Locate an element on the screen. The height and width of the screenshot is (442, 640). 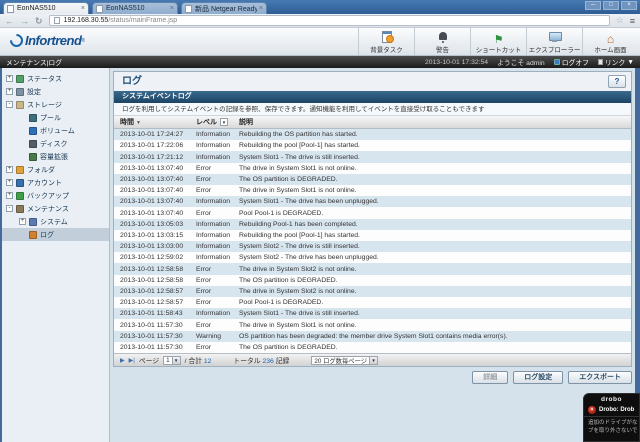
links-menu: リンク ▼ is located at coordinates (615, 62).